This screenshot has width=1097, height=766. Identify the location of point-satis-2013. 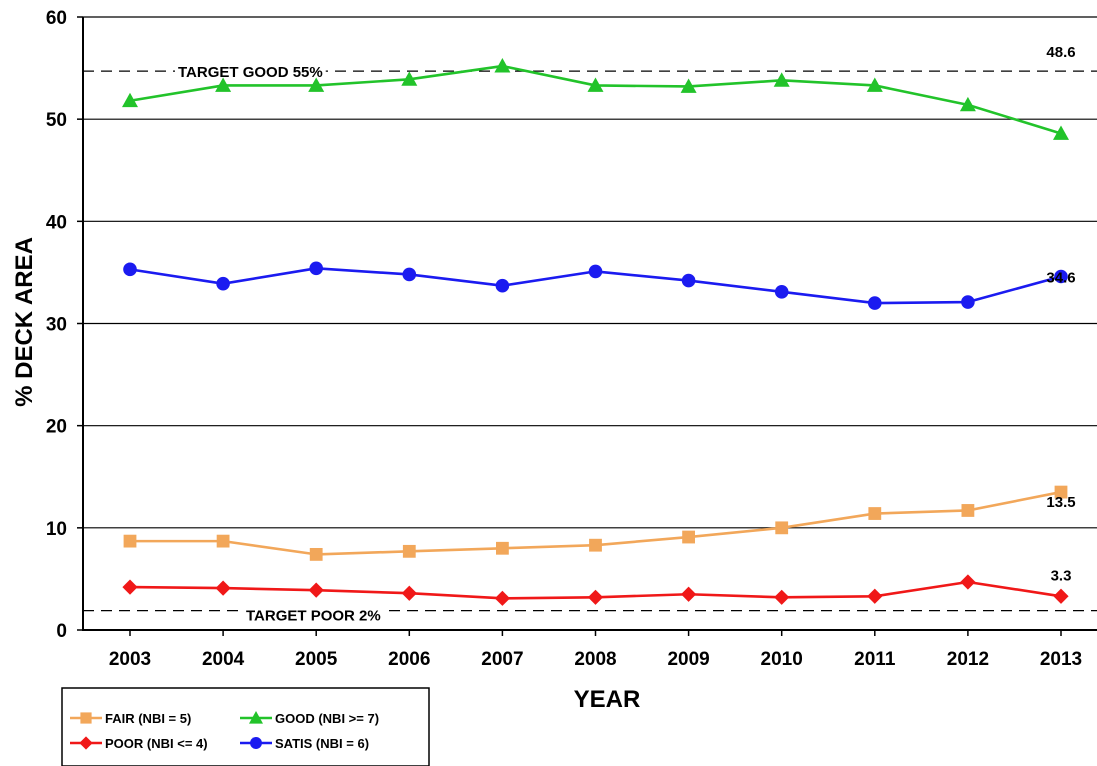
(1061, 276).